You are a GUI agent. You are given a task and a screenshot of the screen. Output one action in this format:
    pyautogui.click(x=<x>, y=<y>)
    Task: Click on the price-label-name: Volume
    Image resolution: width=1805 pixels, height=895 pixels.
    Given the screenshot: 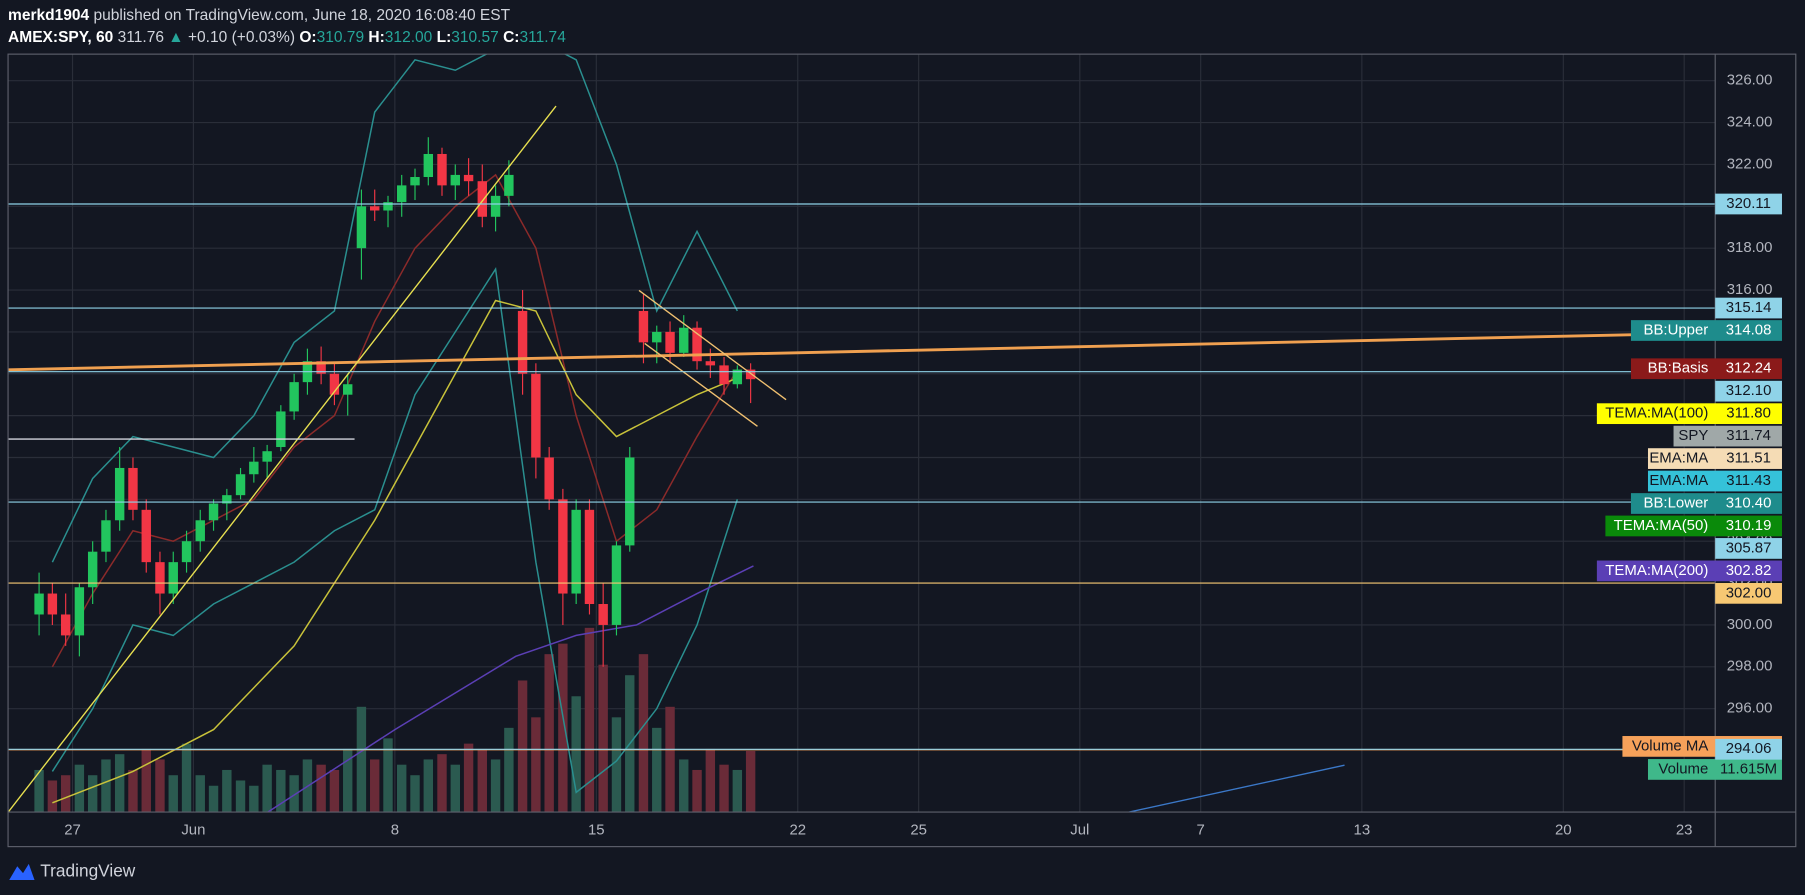 What is the action you would take?
    pyautogui.click(x=1683, y=768)
    